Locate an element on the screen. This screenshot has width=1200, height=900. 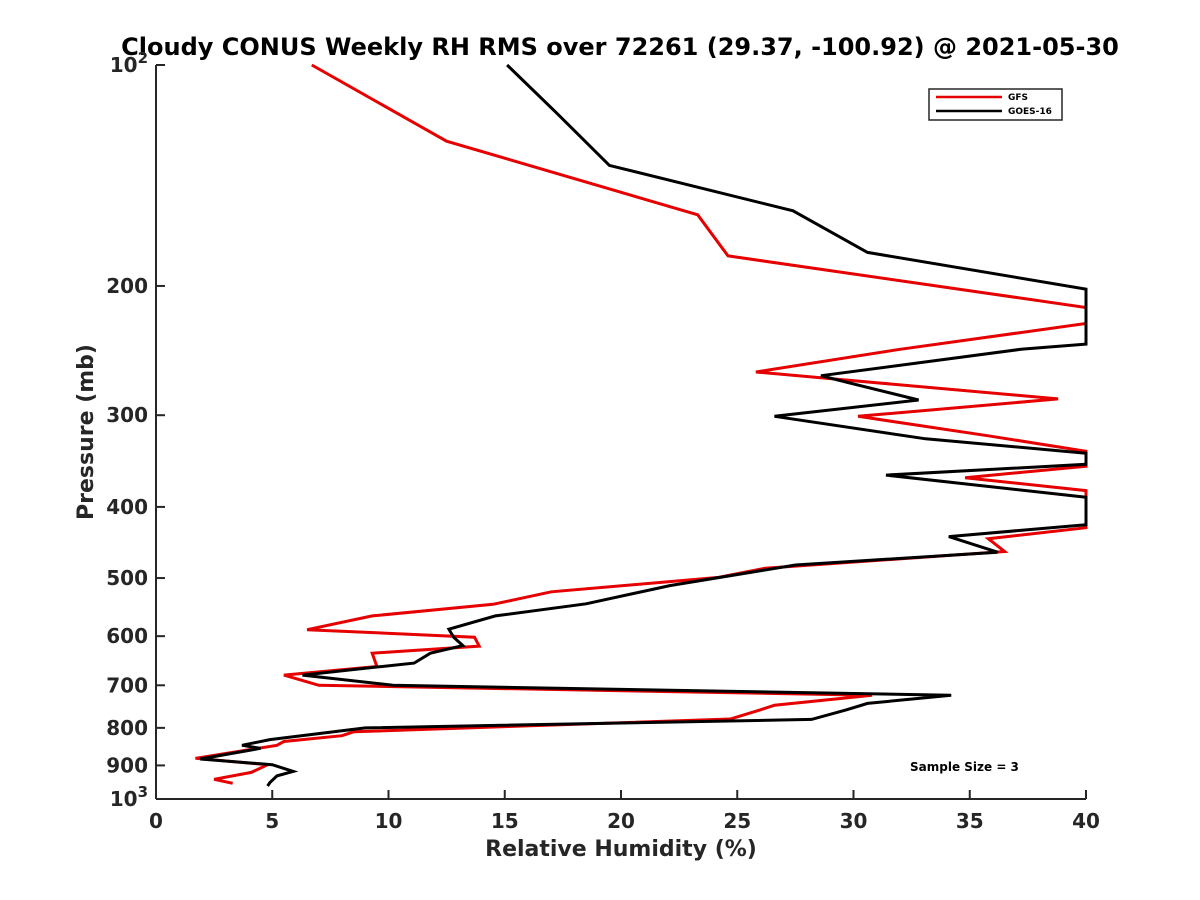
y-tick-label: 500 is located at coordinates (127, 578).